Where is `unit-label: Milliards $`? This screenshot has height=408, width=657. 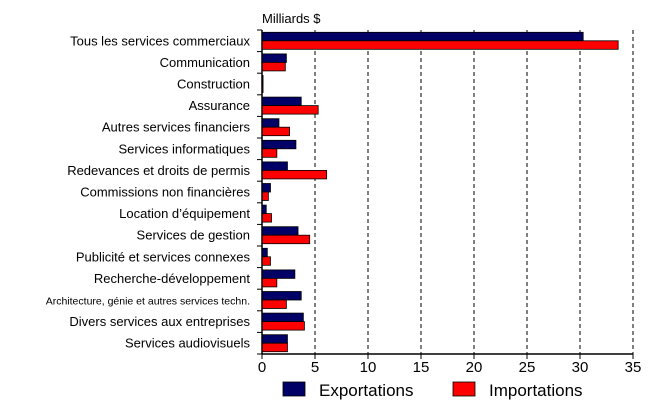
unit-label: Milliards $ is located at coordinates (291, 18).